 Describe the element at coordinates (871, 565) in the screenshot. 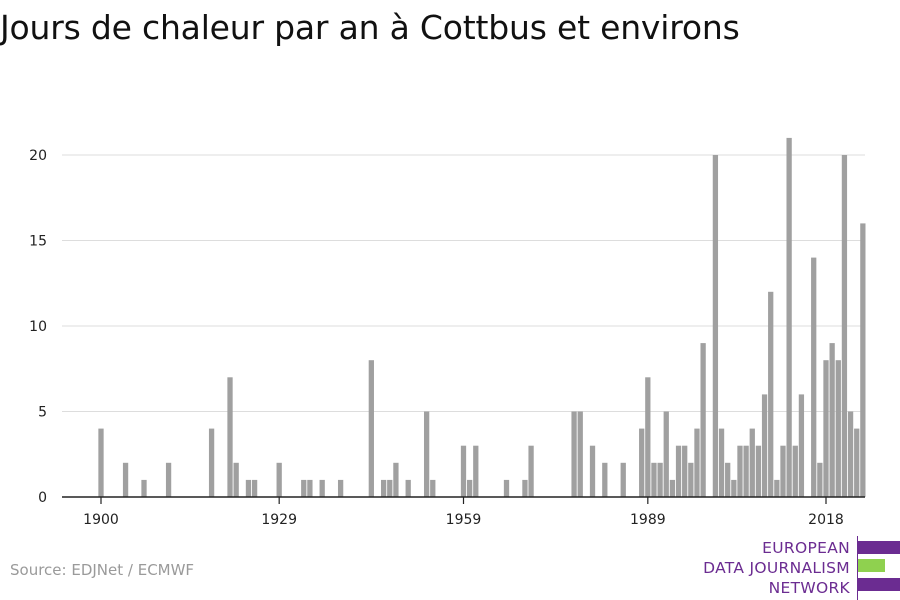

I see `logo-bar-middle` at that location.